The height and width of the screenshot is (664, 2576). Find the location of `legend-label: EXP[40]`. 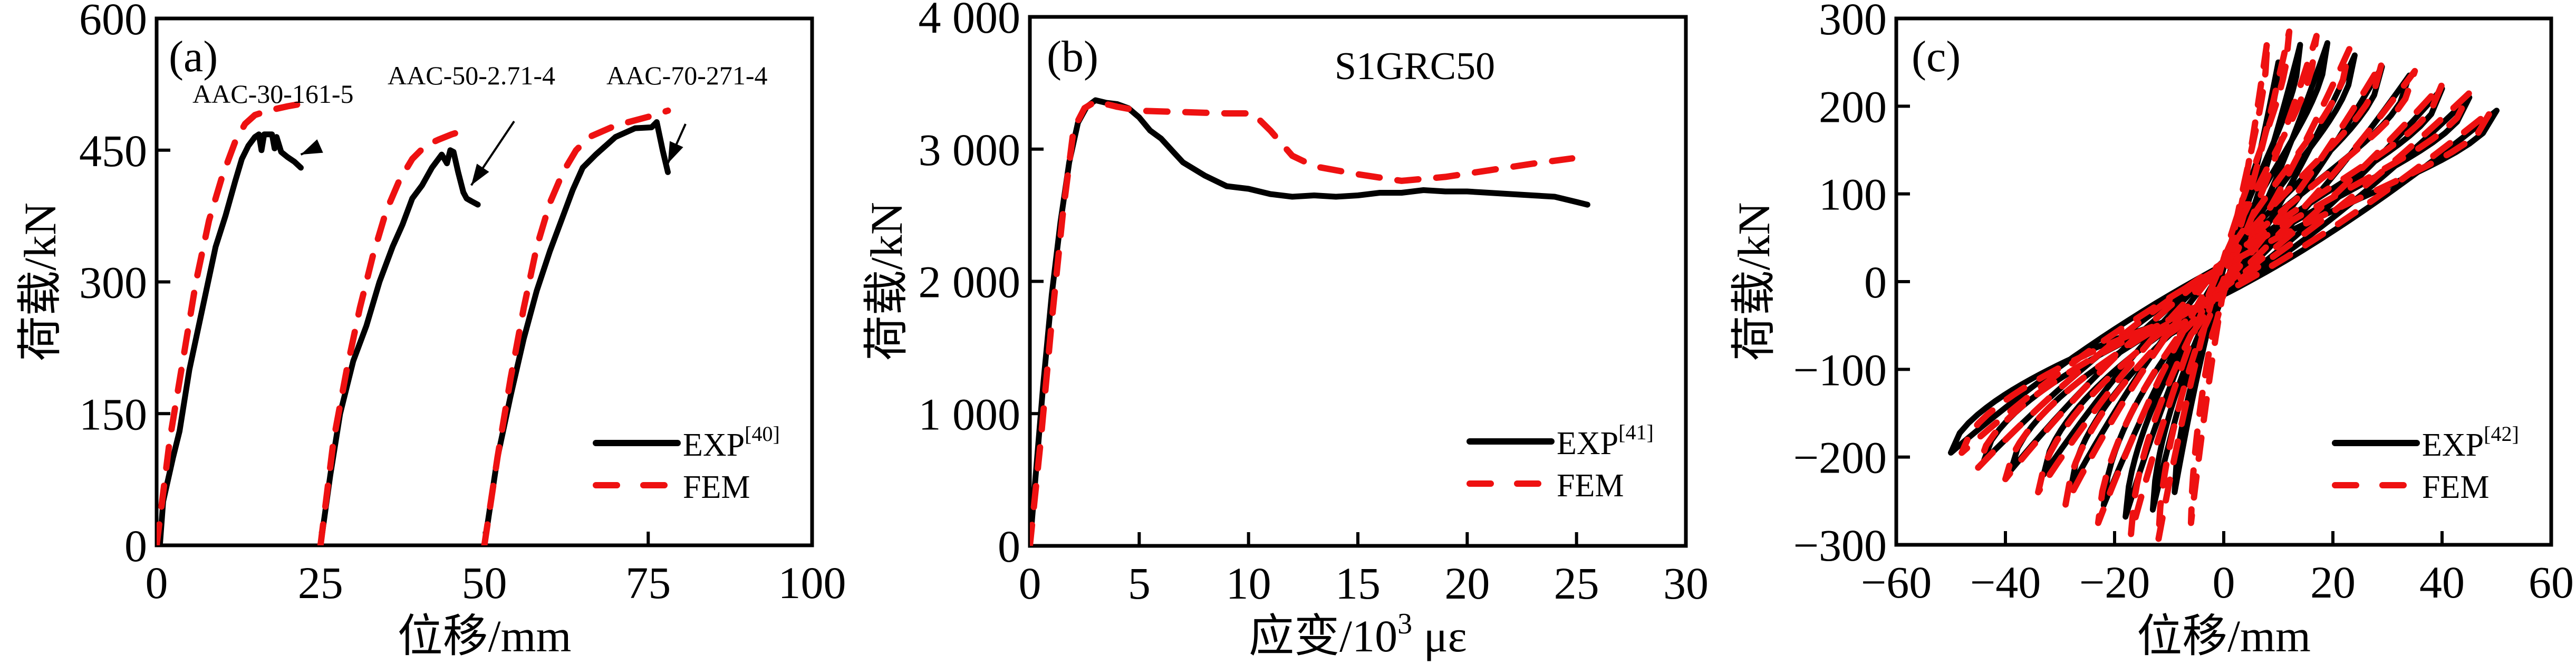

legend-label: EXP[40] is located at coordinates (731, 442).